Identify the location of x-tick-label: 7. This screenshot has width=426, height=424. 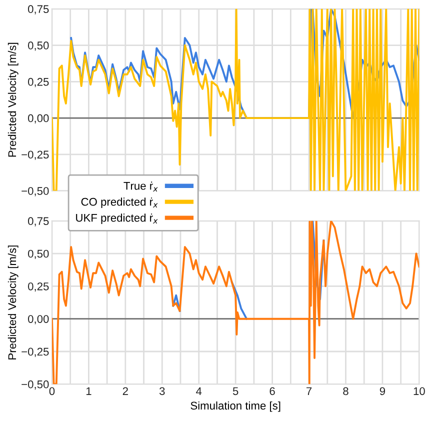
(309, 391).